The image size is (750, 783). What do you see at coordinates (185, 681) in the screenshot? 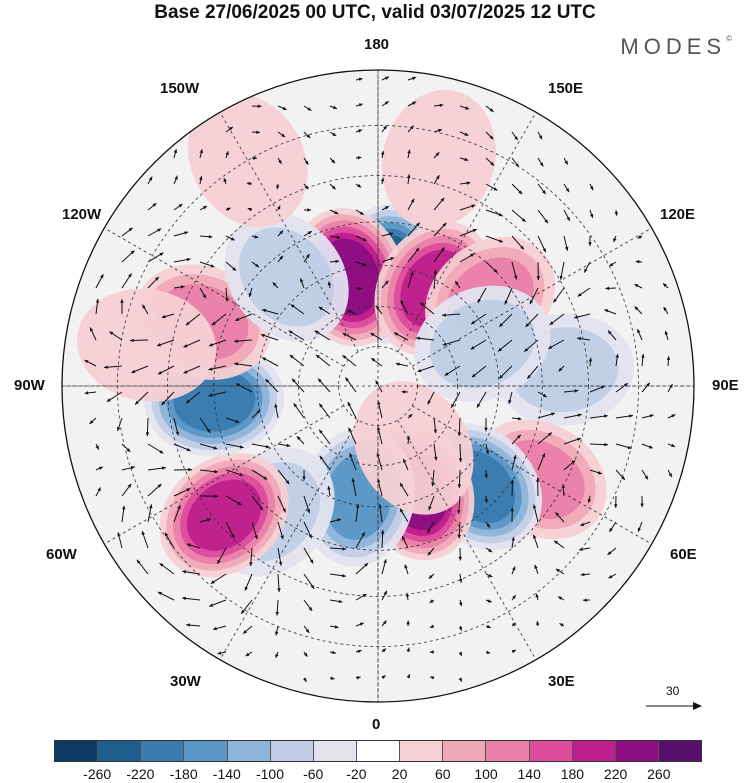
I see `lon-label-30w: 30W` at bounding box center [185, 681].